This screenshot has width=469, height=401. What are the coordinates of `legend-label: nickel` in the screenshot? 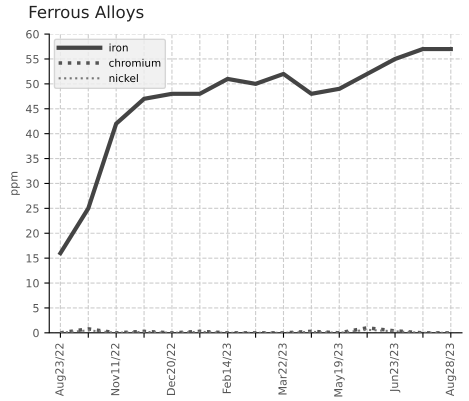 It's located at (124, 78).